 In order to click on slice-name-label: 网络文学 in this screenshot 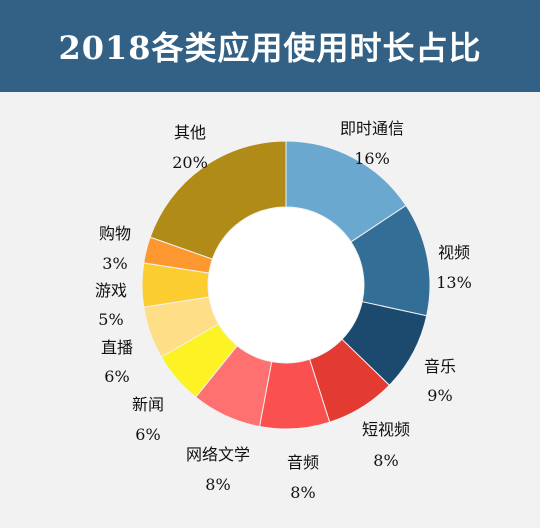, I will do `click(218, 454)`.